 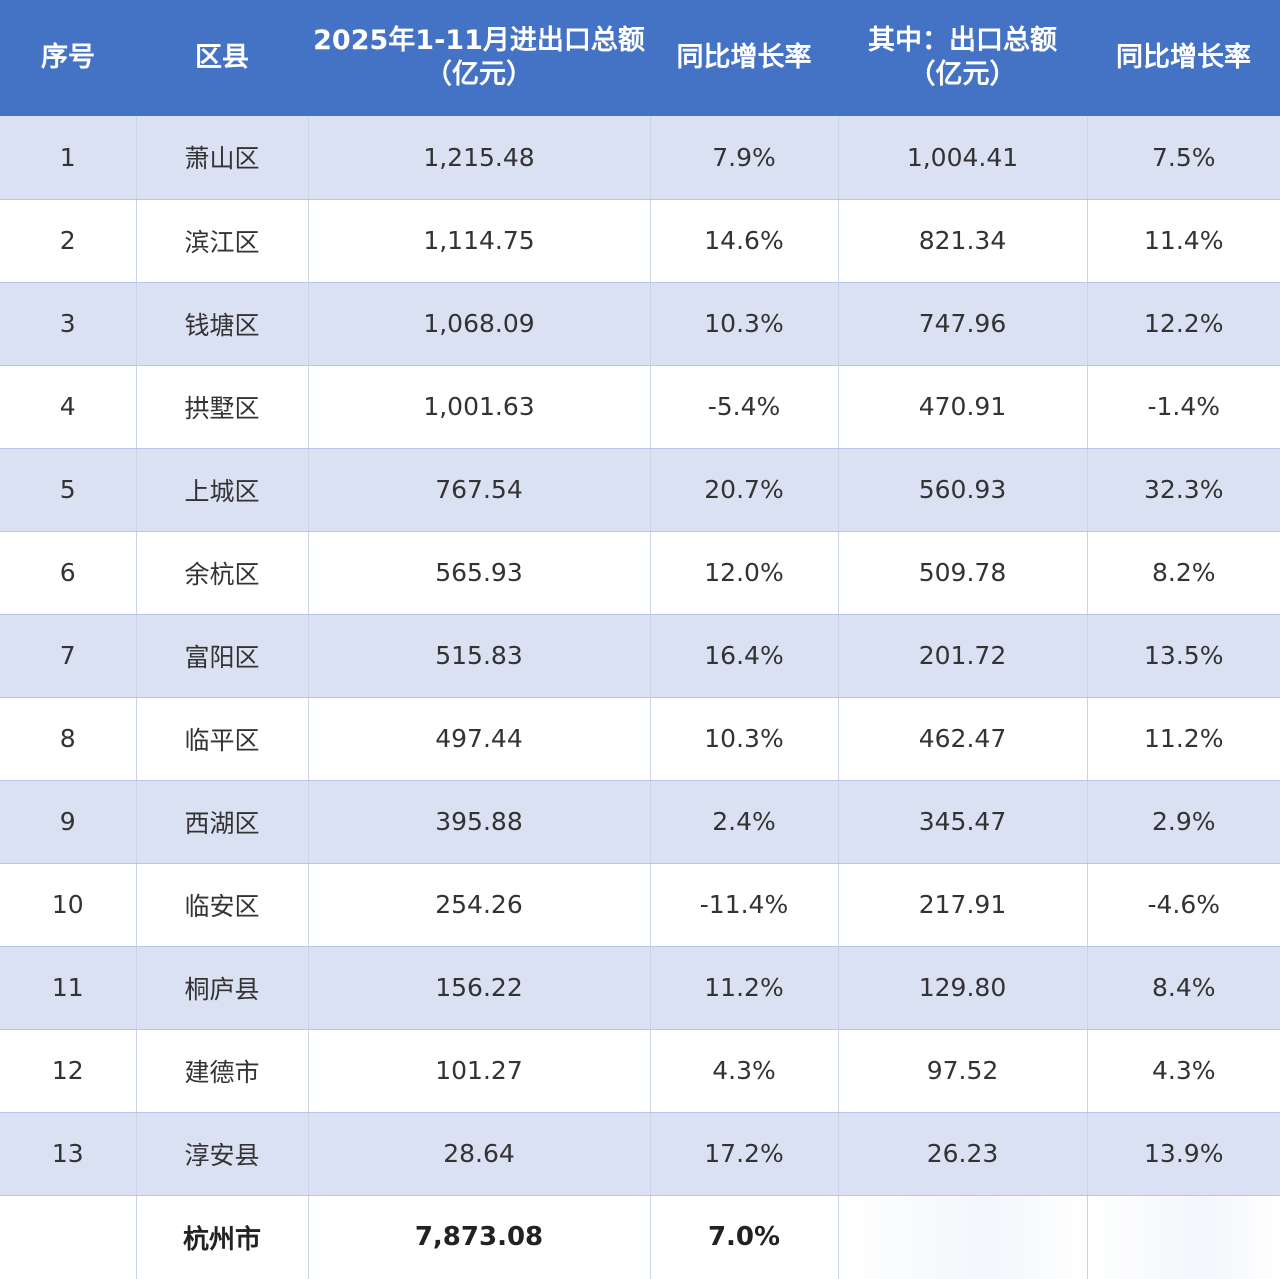 I want to click on total-row: 杭州市 7,873.08 7.0%, so click(x=640, y=1237).